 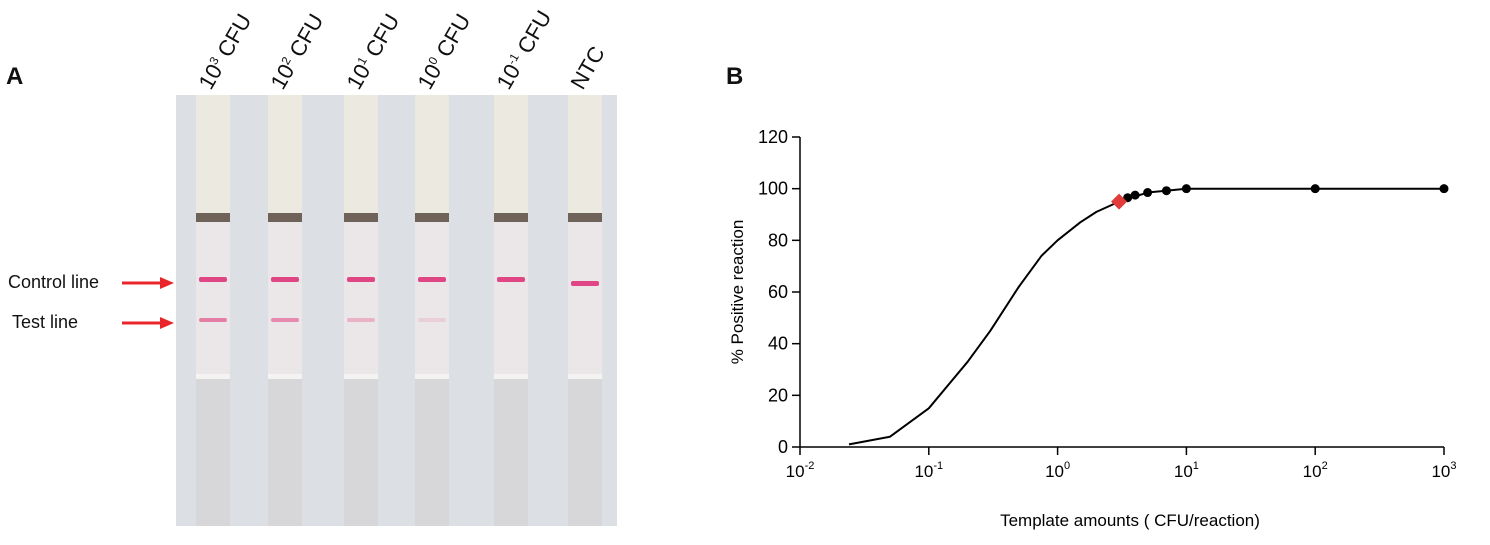 I want to click on y-axis: 0 20 40 60 80 100 120, so click(x=779, y=292).